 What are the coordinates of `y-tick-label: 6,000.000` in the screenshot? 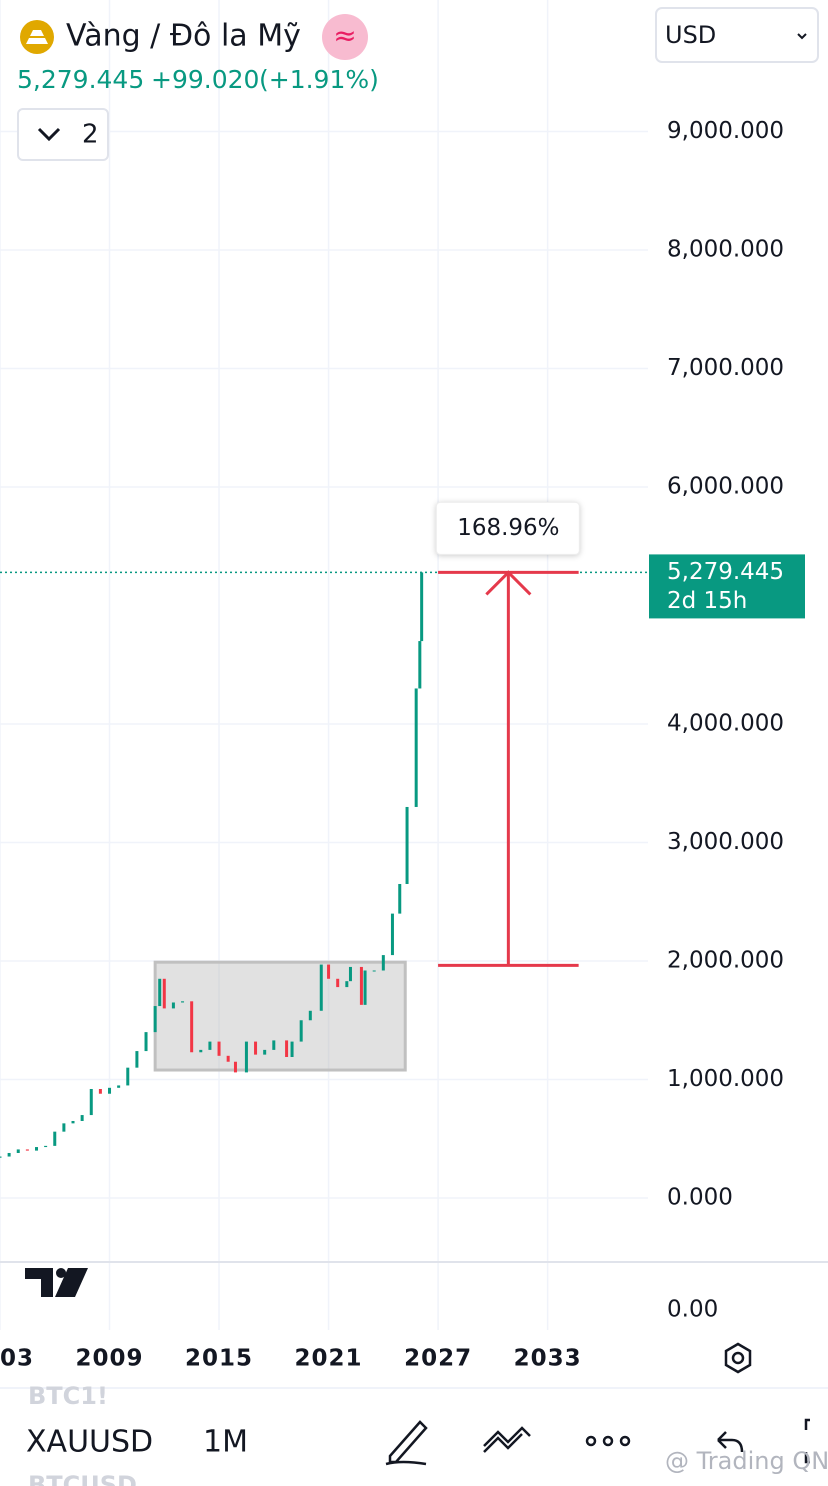 It's located at (725, 487).